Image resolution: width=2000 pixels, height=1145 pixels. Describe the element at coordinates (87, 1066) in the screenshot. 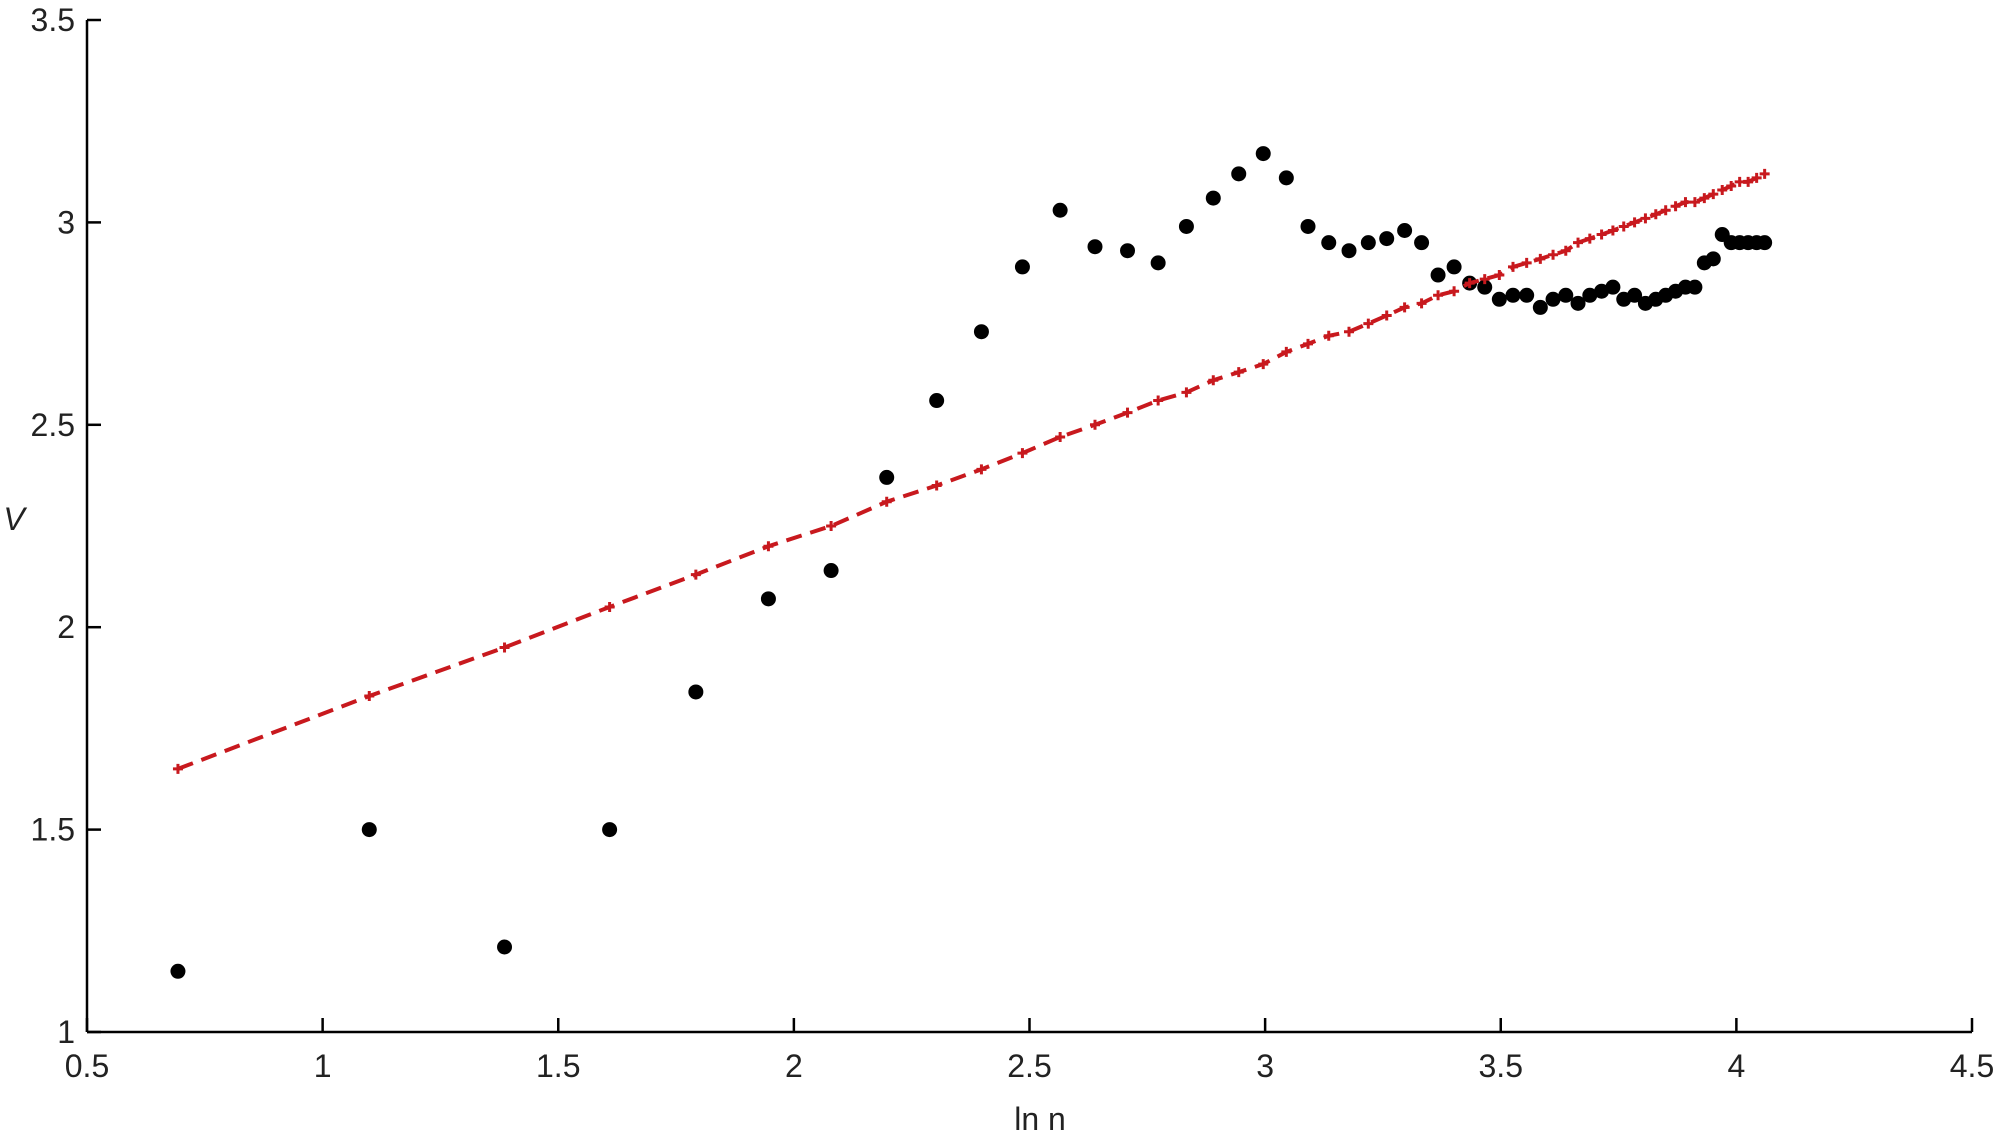

I see `x-tick-label: 0.5` at that location.